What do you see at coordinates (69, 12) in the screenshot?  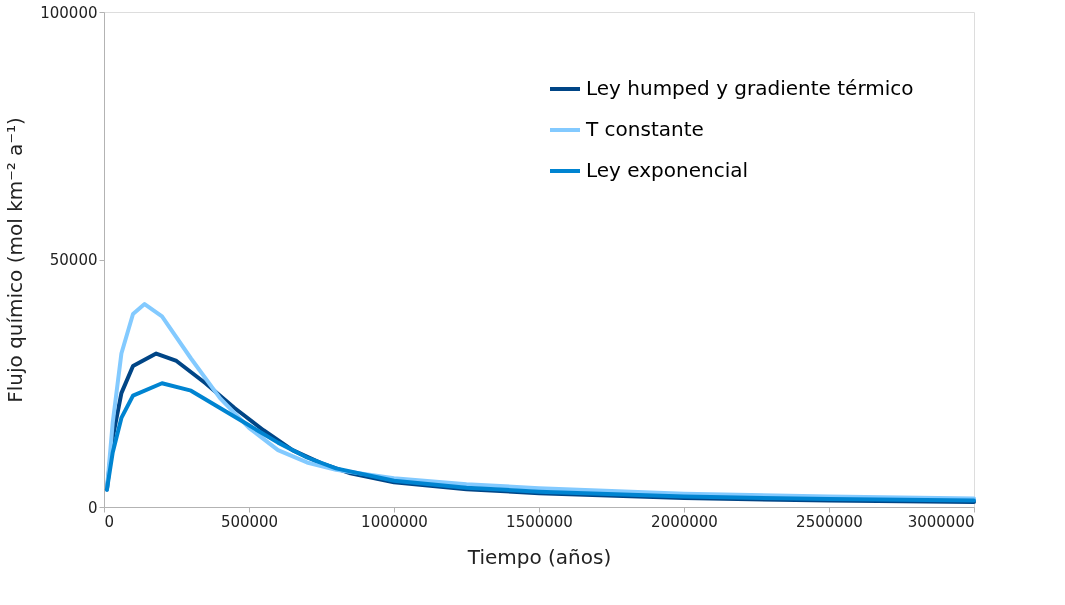 I see `y-tick-label: 100000` at bounding box center [69, 12].